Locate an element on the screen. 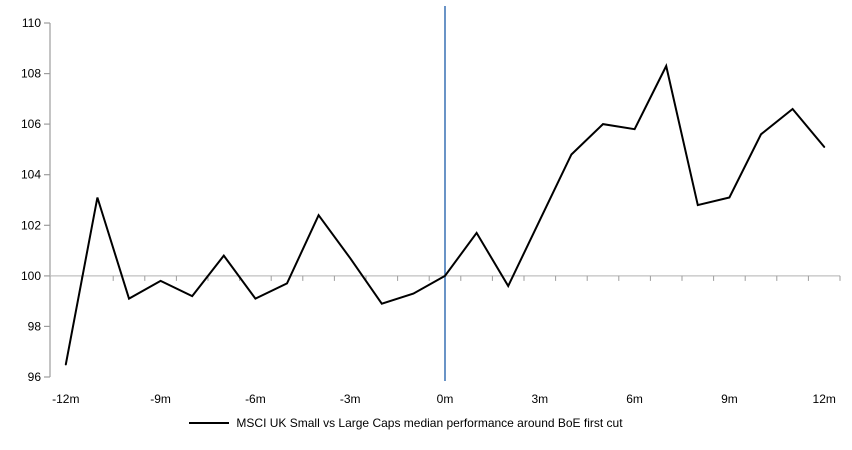  x-axis-tick-label: -6m is located at coordinates (255, 399).